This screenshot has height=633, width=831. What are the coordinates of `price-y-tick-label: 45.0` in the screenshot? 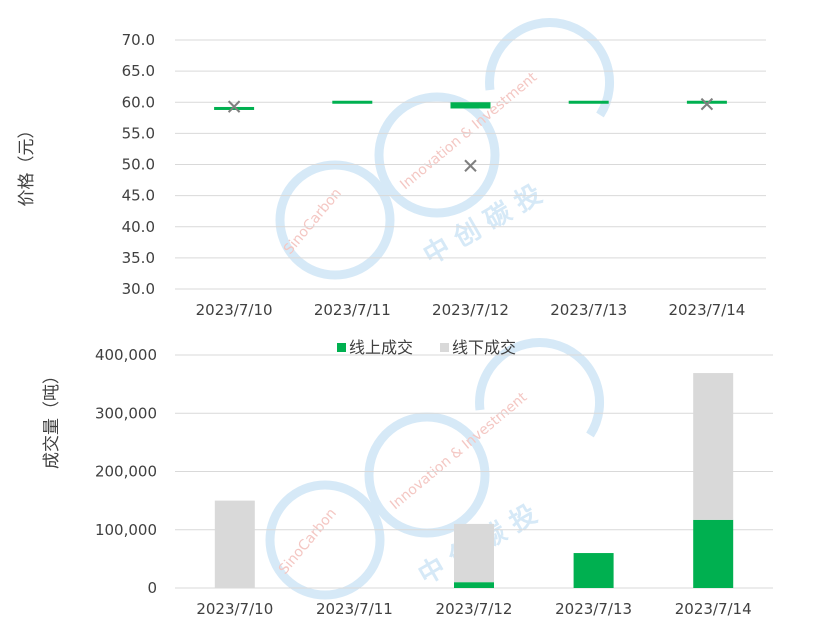 It's located at (138, 196).